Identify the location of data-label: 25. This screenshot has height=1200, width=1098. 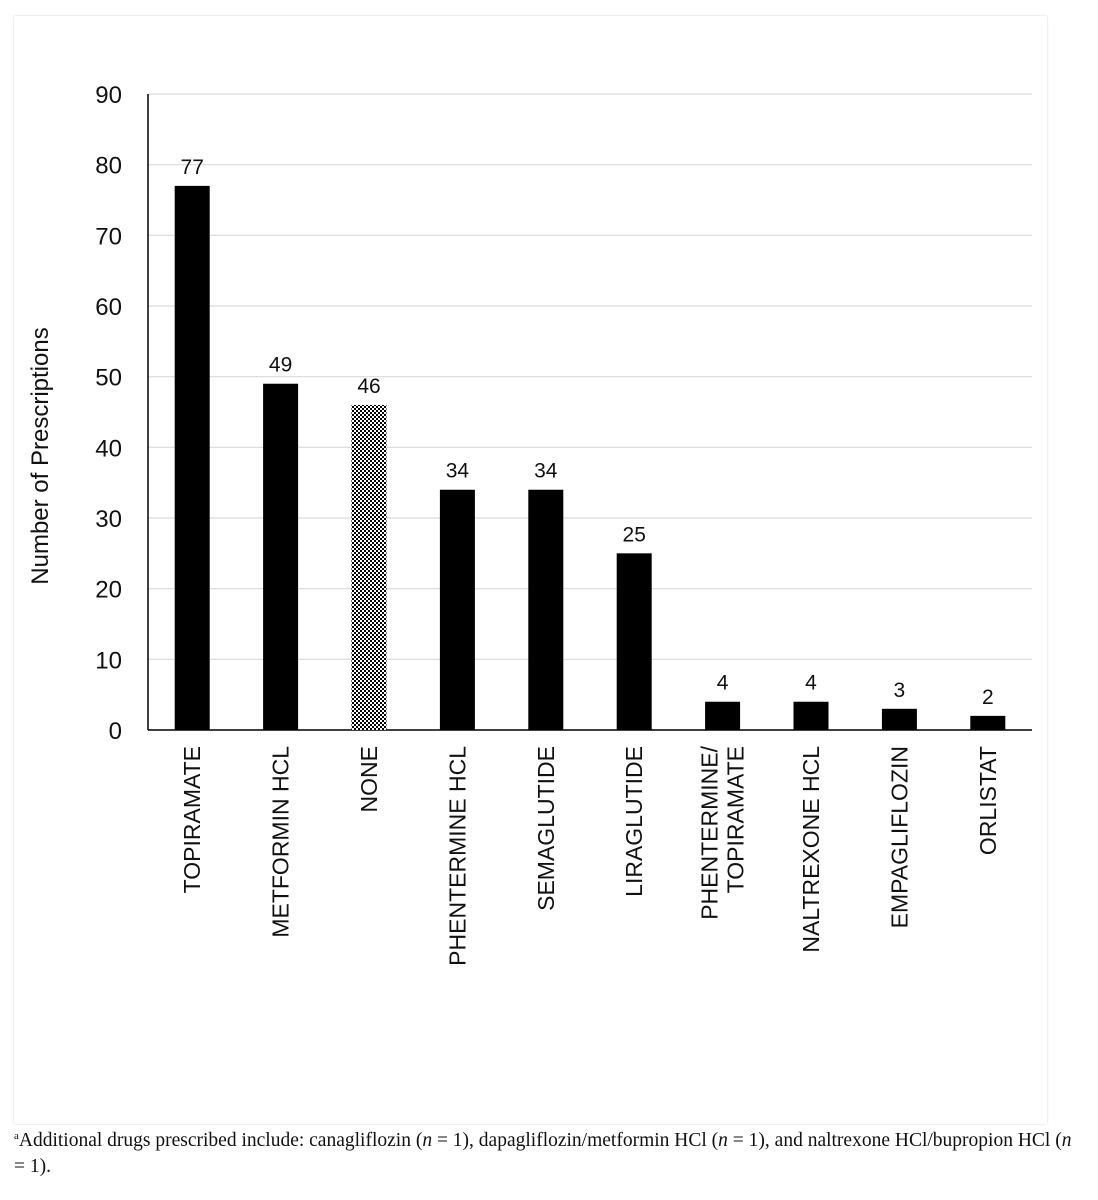
(634, 534).